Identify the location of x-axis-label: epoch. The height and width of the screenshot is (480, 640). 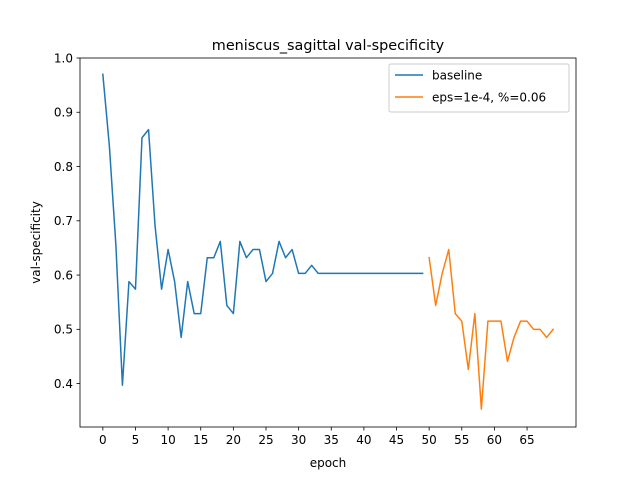
(328, 463).